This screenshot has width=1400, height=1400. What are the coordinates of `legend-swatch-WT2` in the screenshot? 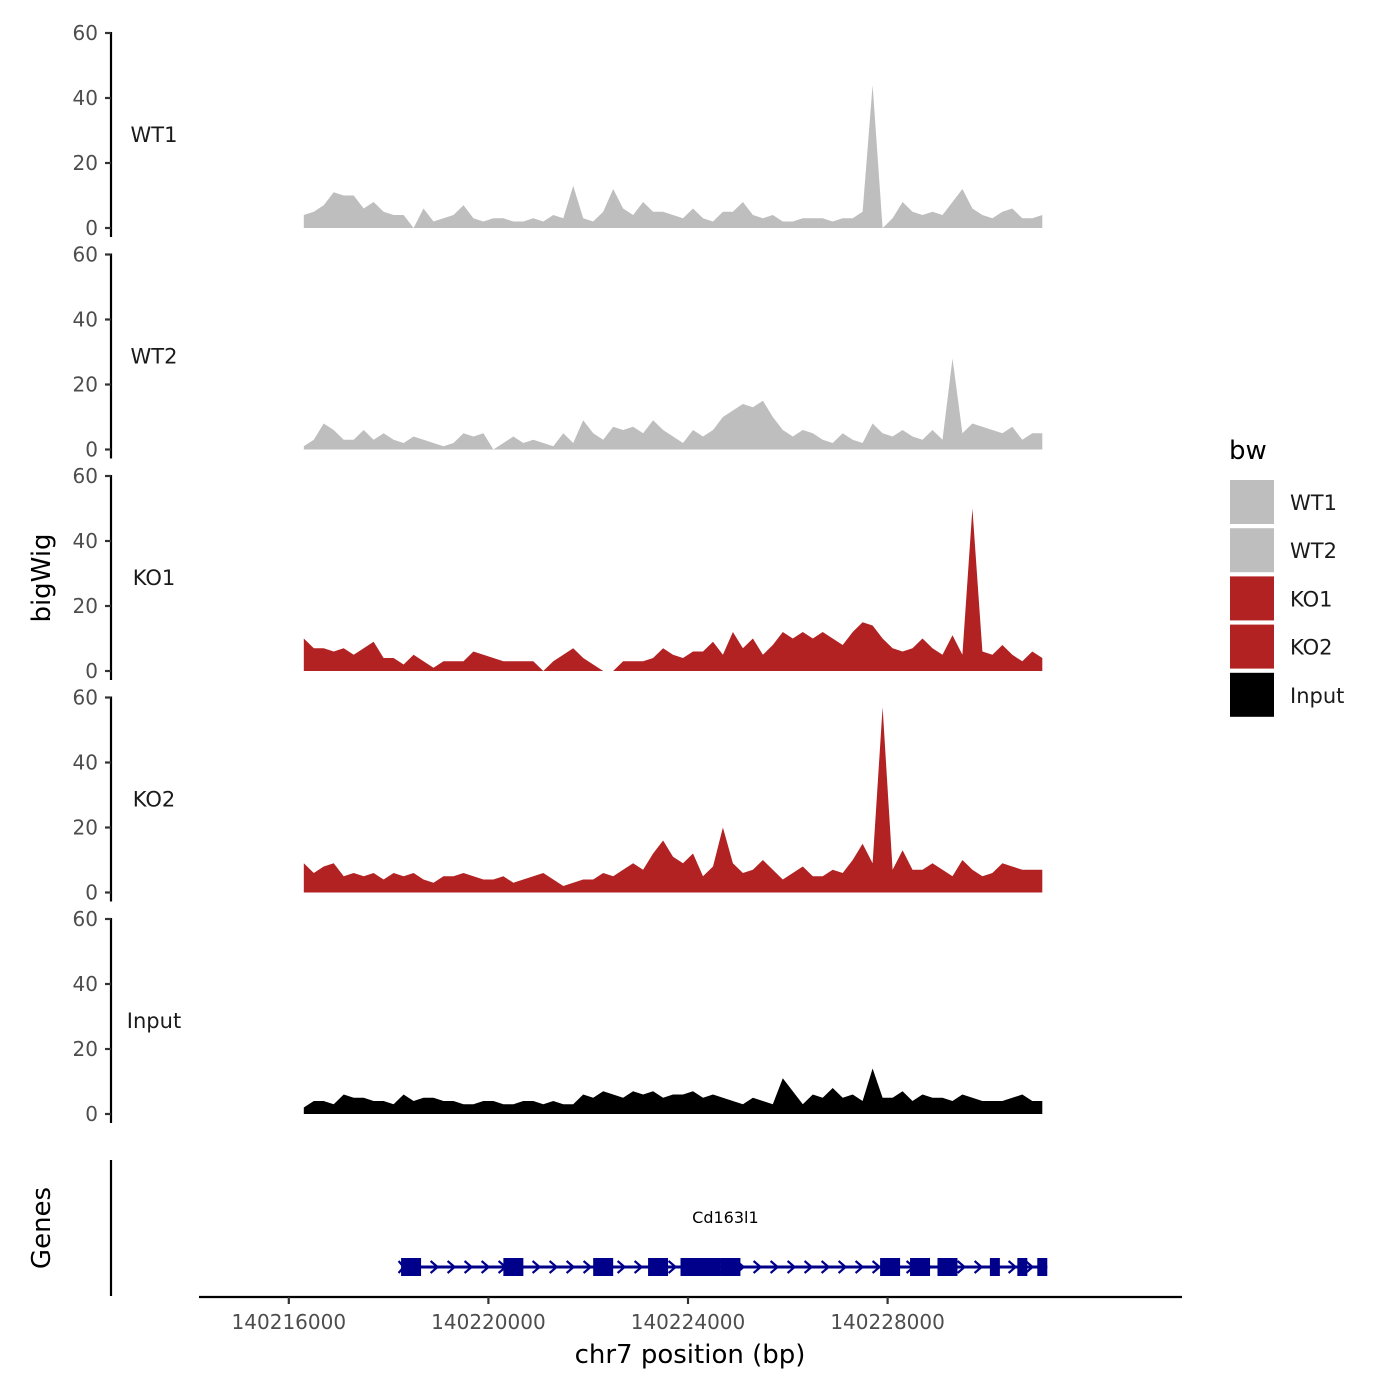 It's located at (1252, 550).